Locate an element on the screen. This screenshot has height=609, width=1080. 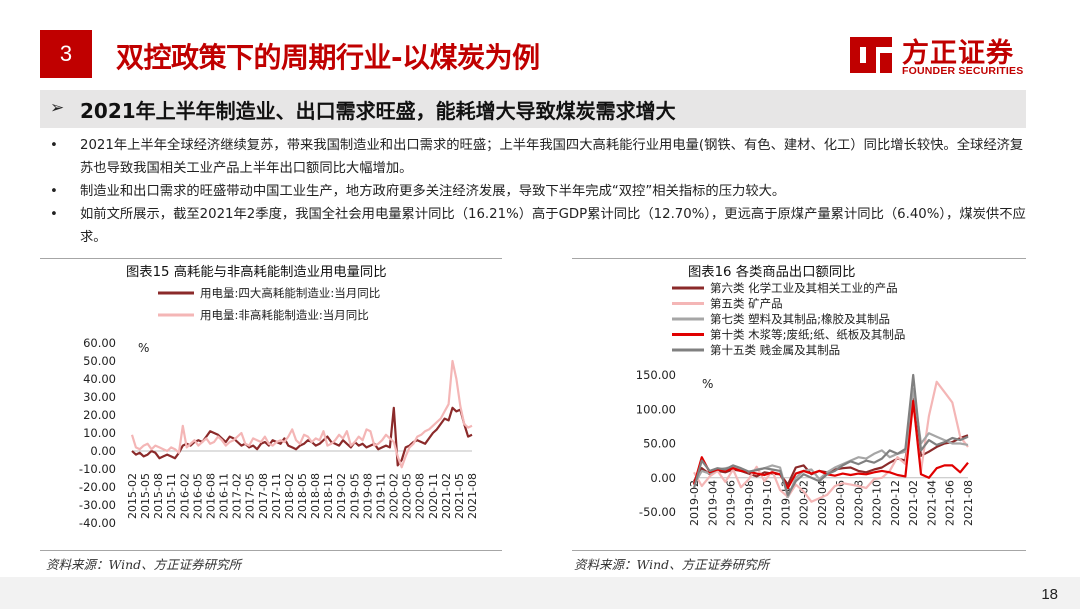
y-tick-label: 30.00 is located at coordinates (99, 397).